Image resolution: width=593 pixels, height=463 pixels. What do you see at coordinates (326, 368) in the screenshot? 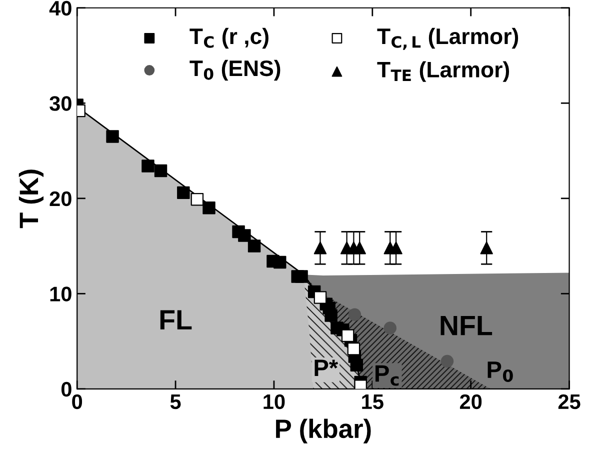
I see `annotation: P*` at bounding box center [326, 368].